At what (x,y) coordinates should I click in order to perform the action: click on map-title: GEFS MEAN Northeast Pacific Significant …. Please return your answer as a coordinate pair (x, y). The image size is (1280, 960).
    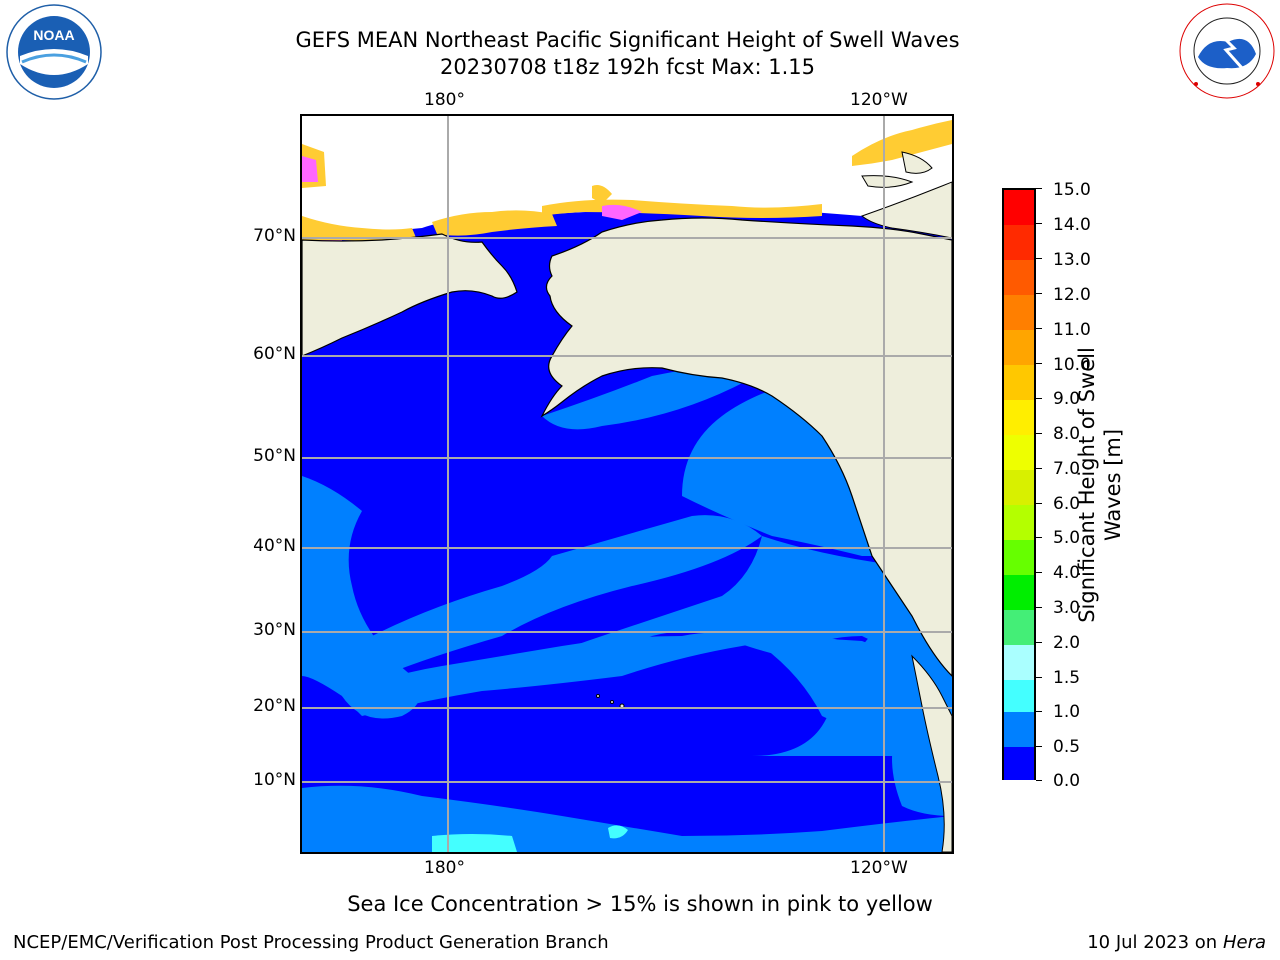
    Looking at the image, I should click on (627, 40).